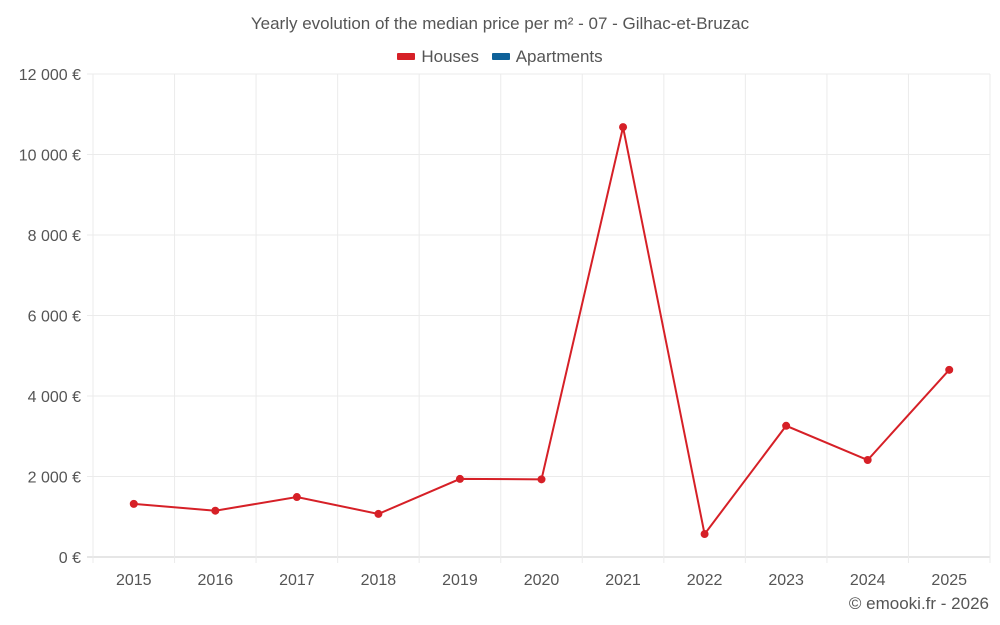 The width and height of the screenshot is (1000, 625). I want to click on y-tick-label: 6 000 €, so click(54, 317).